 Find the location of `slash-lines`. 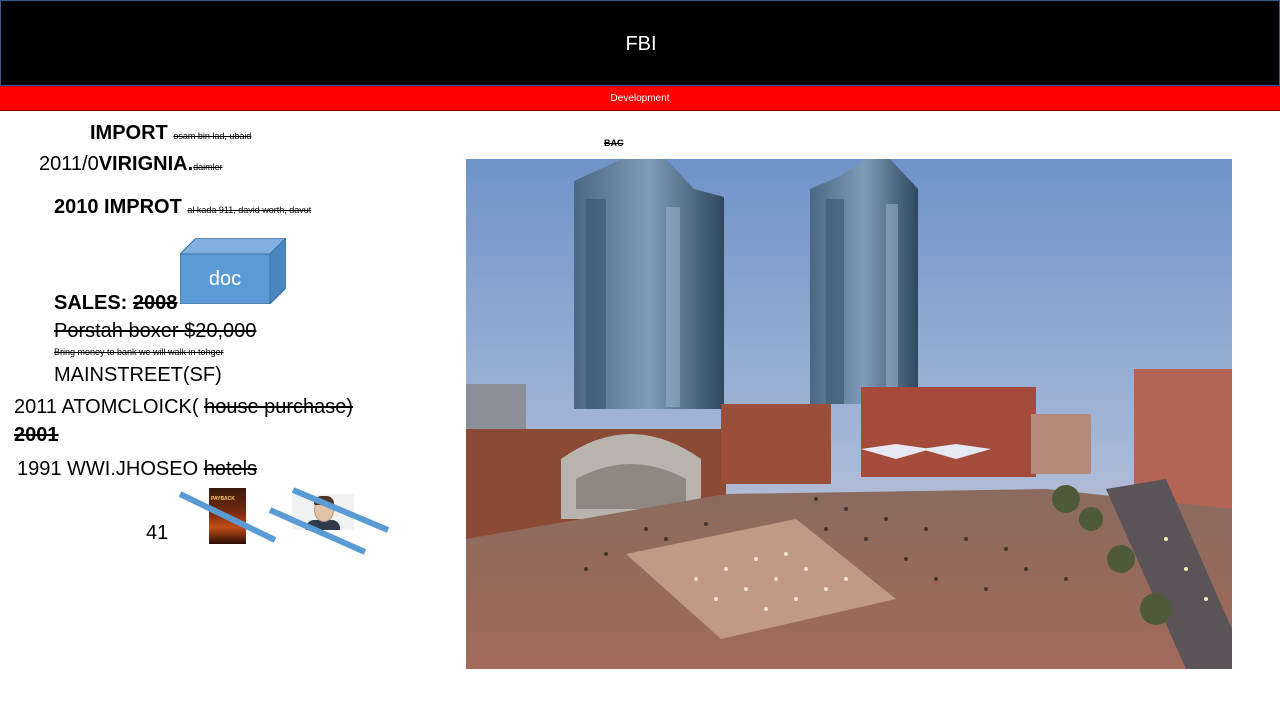

slash-lines is located at coordinates (284, 521).